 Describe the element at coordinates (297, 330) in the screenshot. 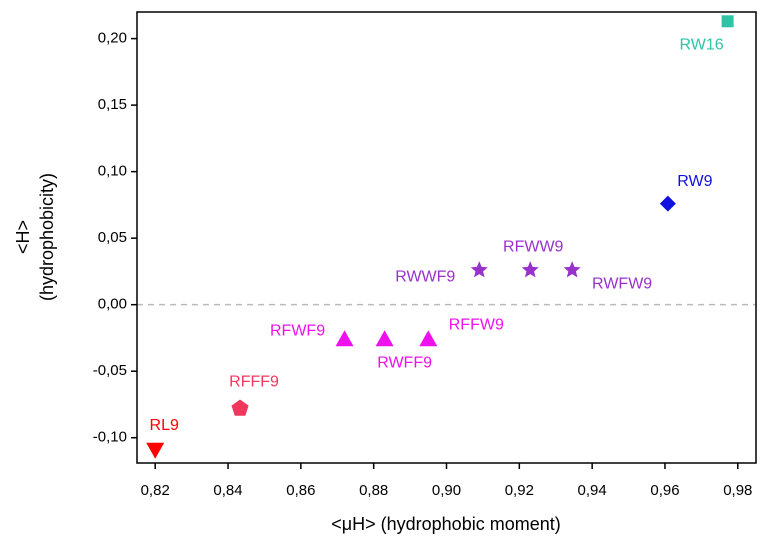

I see `point-label: RFWF9` at that location.